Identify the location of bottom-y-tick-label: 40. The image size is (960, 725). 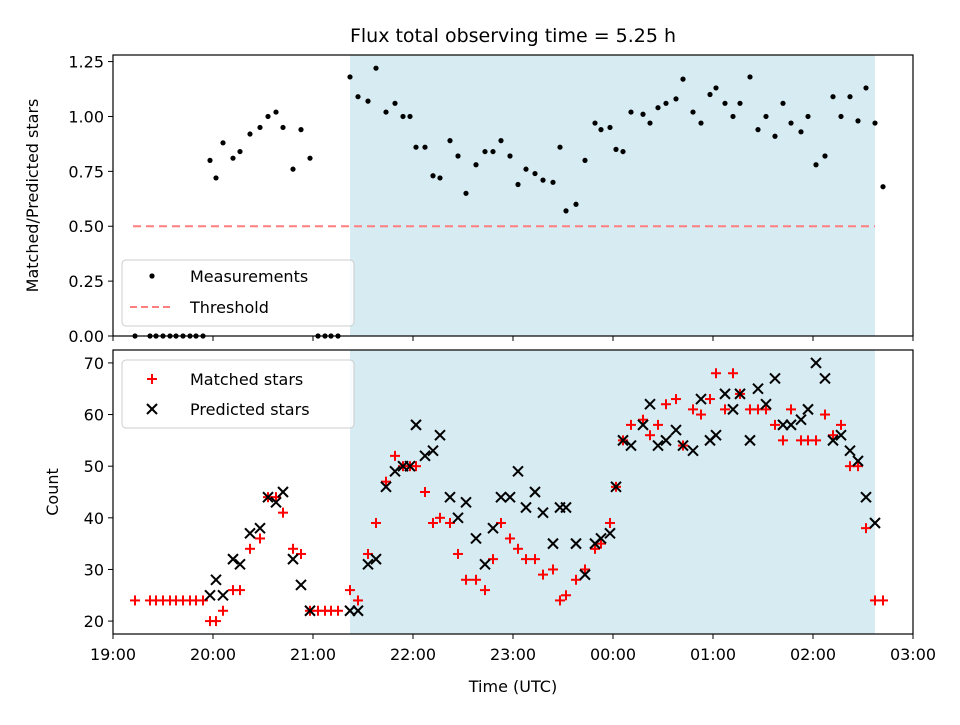
(94, 518).